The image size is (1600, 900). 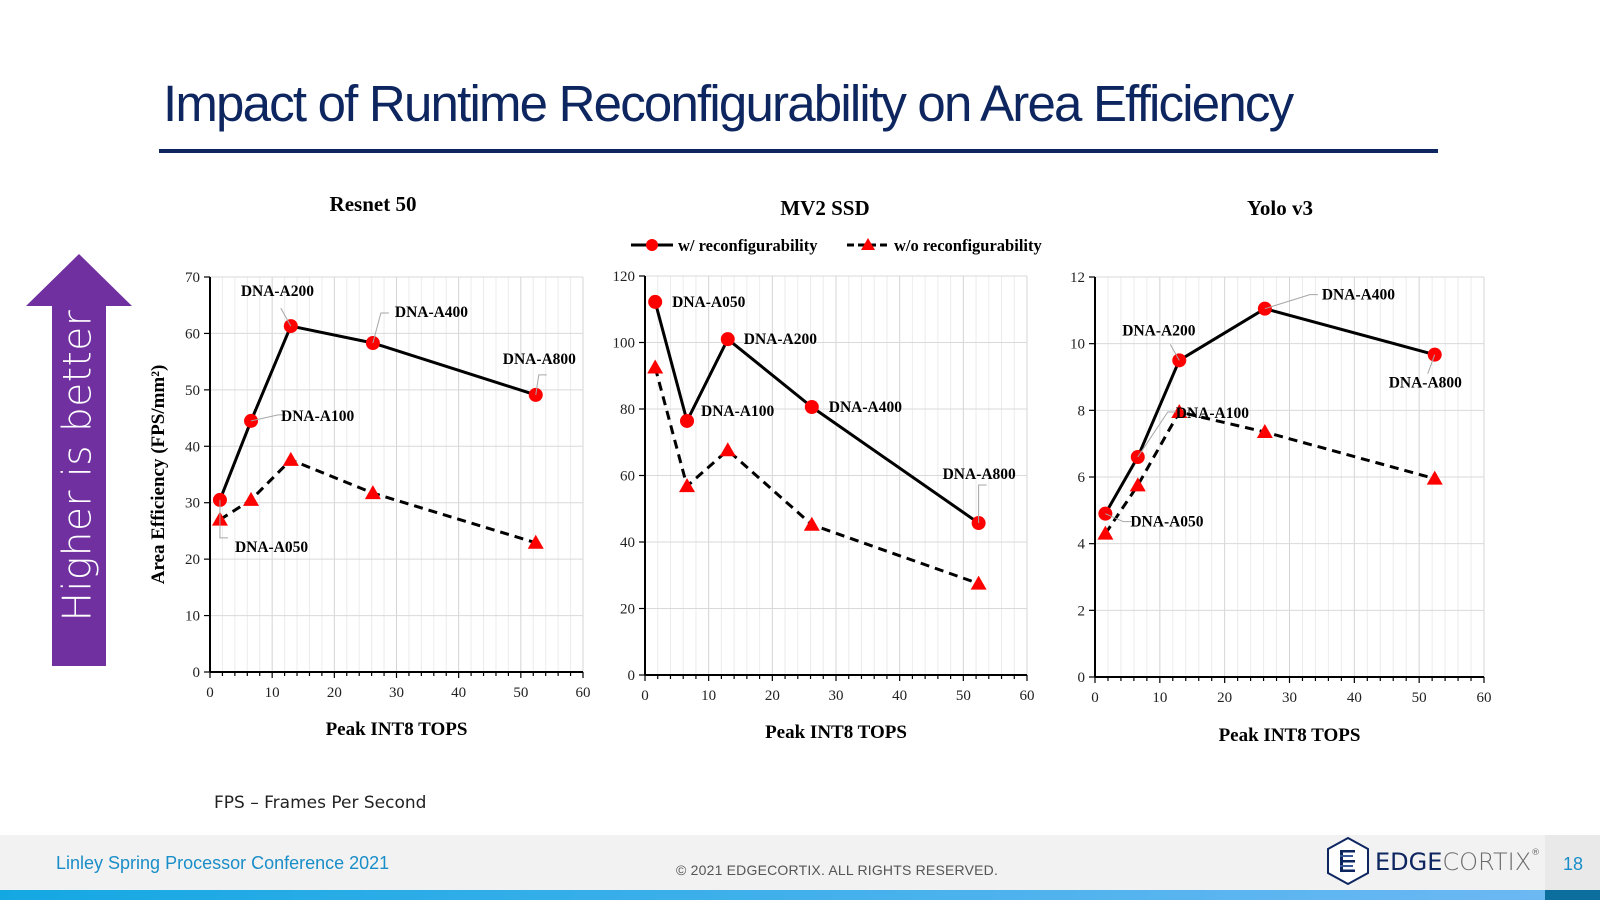 I want to click on y-tick-label: 30, so click(x=192, y=504).